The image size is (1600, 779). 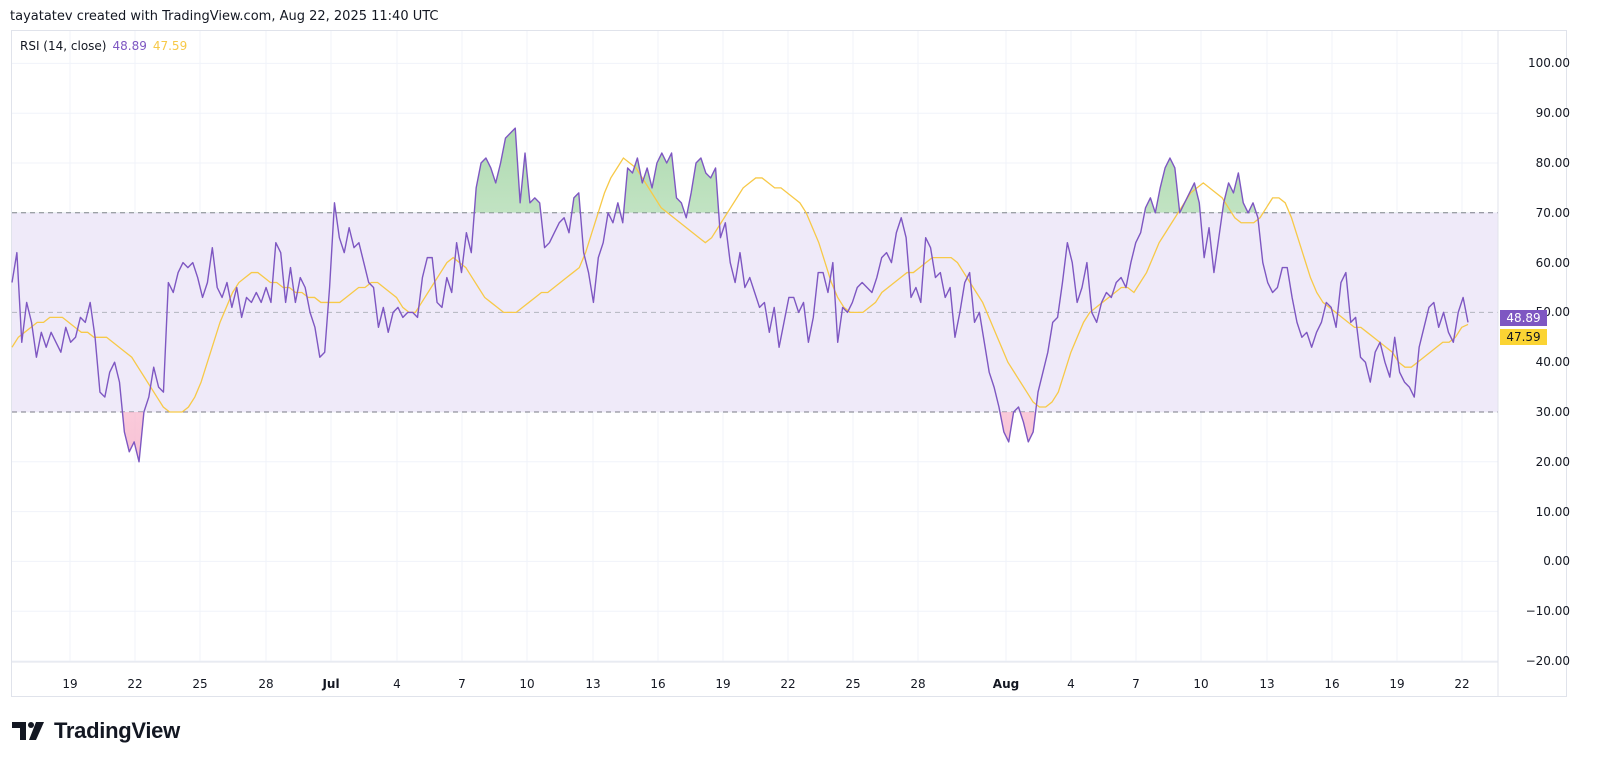 I want to click on y-axis-label: −10.00, so click(x=1547, y=611).